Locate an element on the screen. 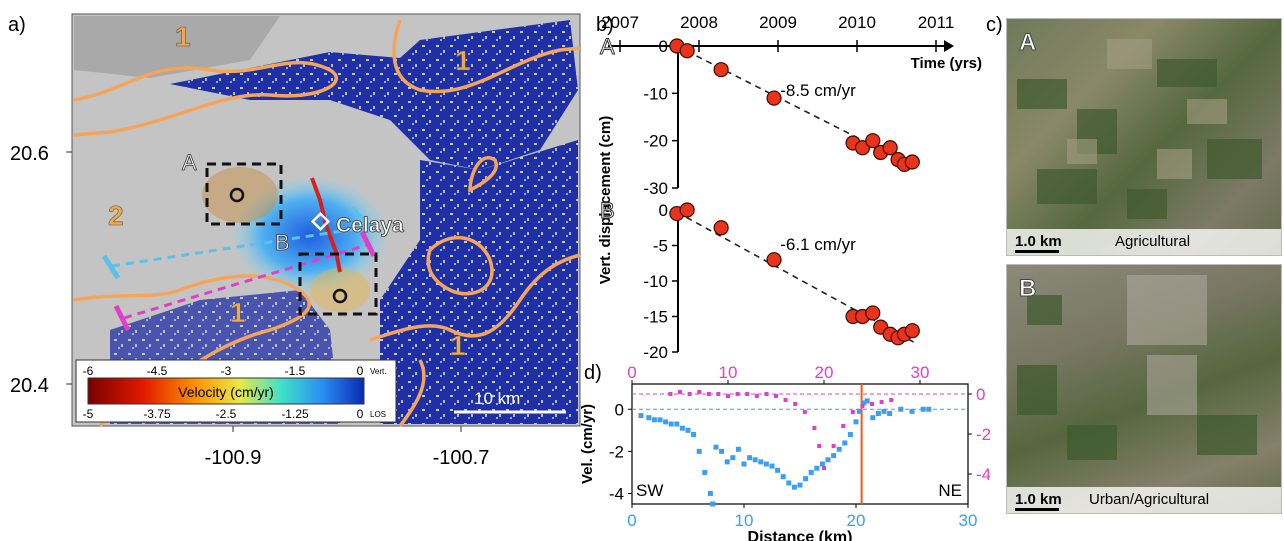 This screenshot has height=541, width=1284. colorbar-los-tick: -2.5 is located at coordinates (226, 414).